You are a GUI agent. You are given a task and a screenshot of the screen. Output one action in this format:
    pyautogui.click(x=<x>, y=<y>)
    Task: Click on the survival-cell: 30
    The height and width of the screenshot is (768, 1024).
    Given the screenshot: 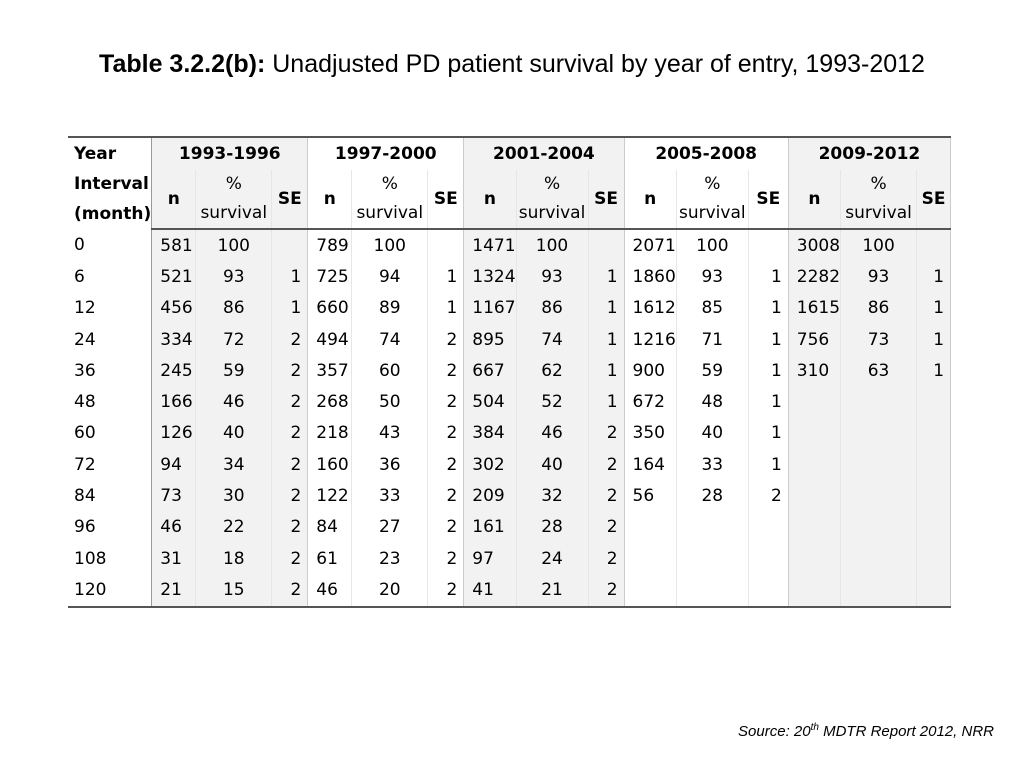 What is the action you would take?
    pyautogui.click(x=234, y=496)
    